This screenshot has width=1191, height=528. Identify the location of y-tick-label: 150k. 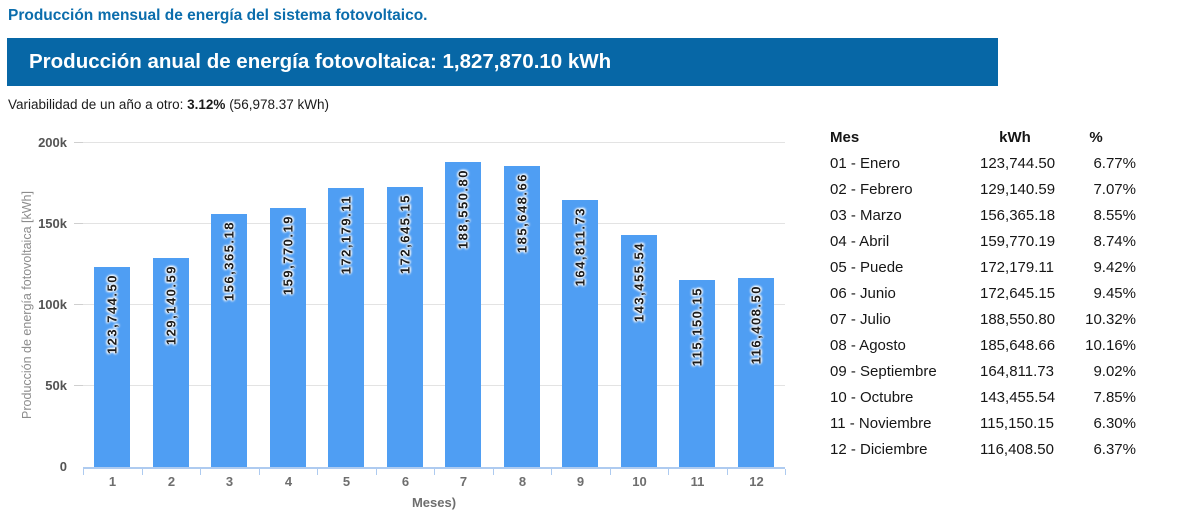
(52, 223).